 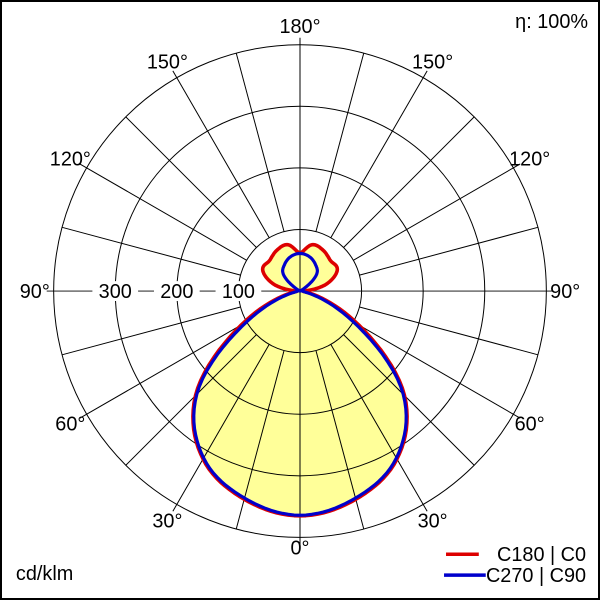 I want to click on radial-tick-label: 100, so click(x=238, y=292).